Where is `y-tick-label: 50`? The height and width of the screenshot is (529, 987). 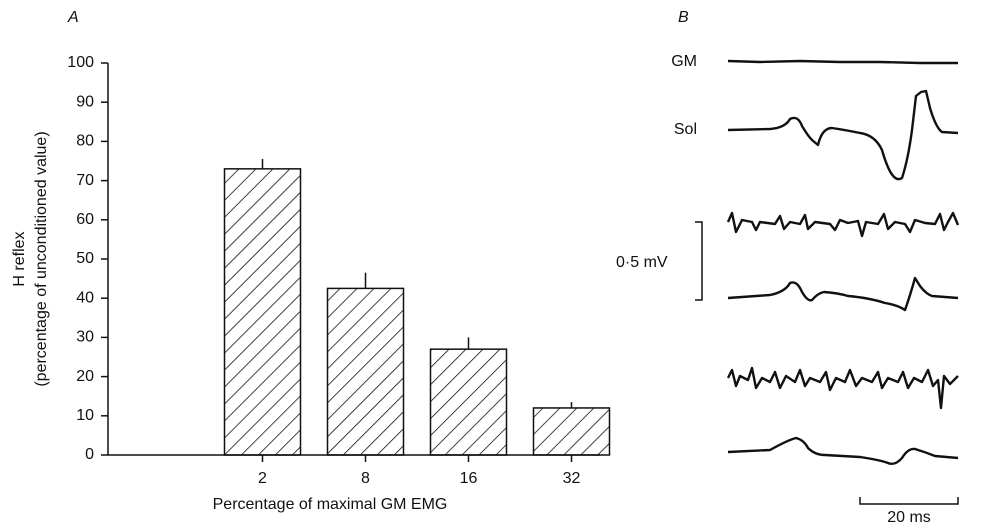
y-tick-label: 50 is located at coordinates (85, 258).